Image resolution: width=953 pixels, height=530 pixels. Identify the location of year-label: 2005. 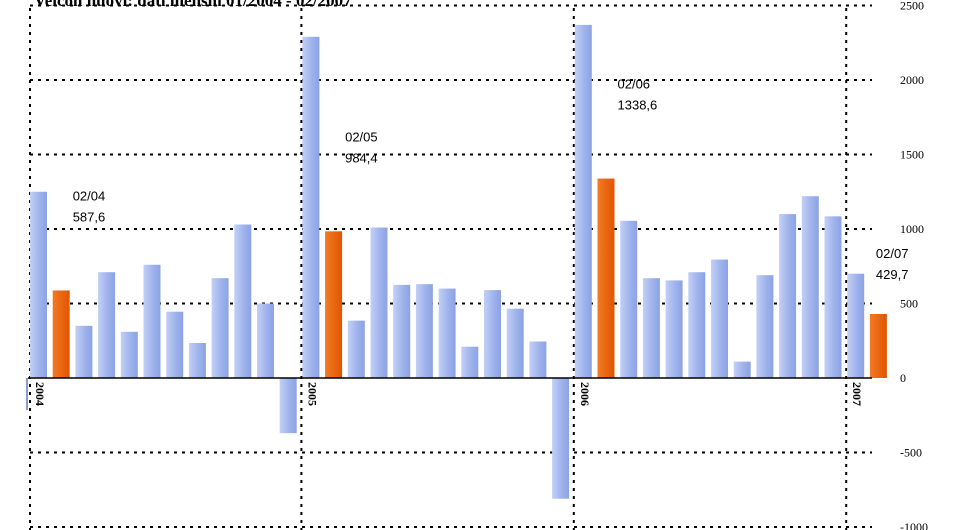
(312, 394).